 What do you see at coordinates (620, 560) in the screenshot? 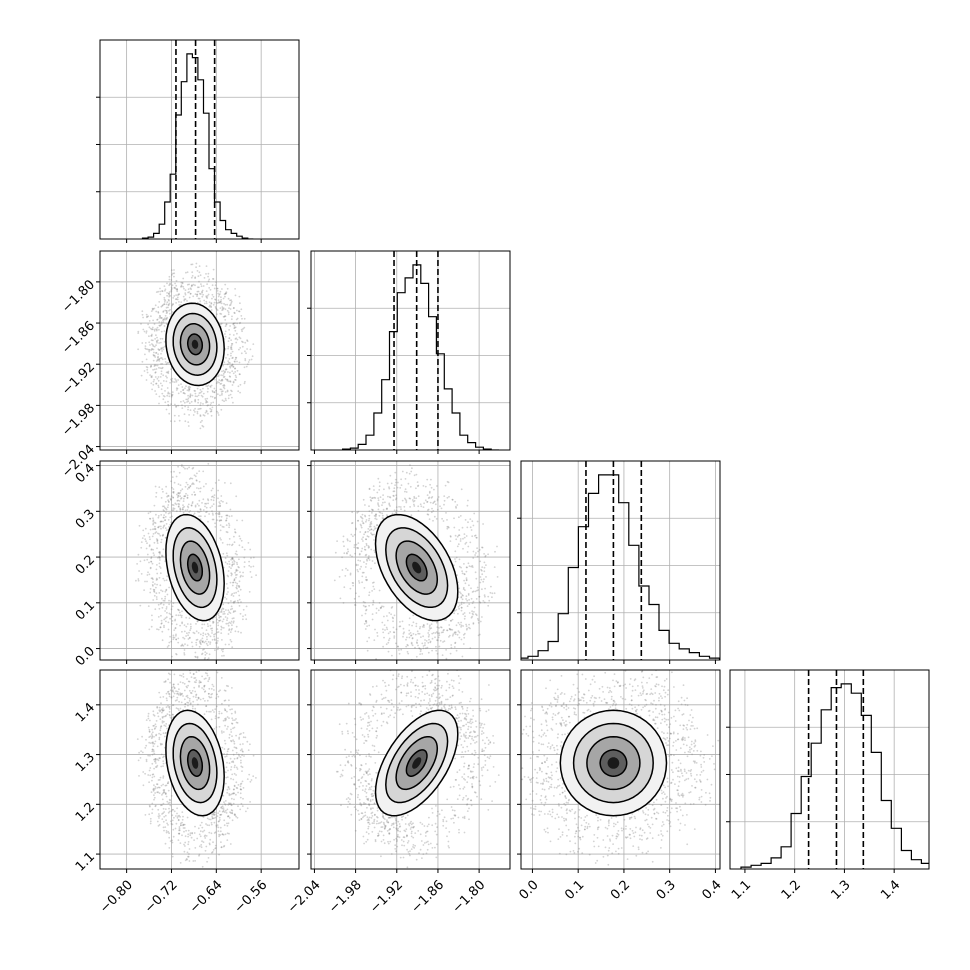
I see `panel-plot-area` at bounding box center [620, 560].